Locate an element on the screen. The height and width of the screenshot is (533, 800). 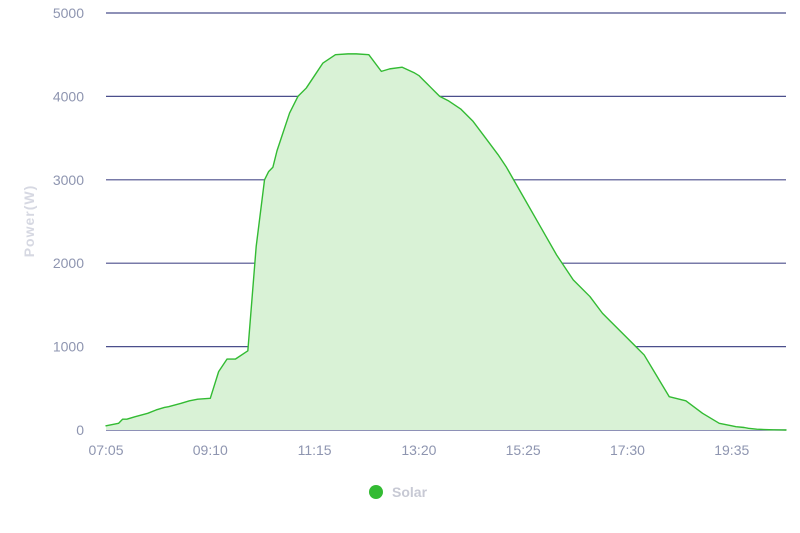
y-axis-title: Power(W) is located at coordinates (29, 221).